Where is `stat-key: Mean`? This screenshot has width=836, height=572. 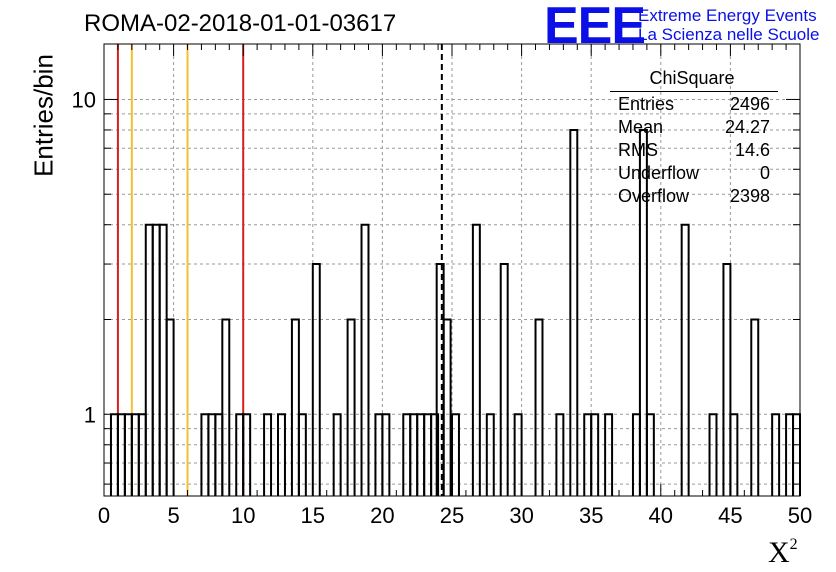
stat-key: Mean is located at coordinates (641, 127).